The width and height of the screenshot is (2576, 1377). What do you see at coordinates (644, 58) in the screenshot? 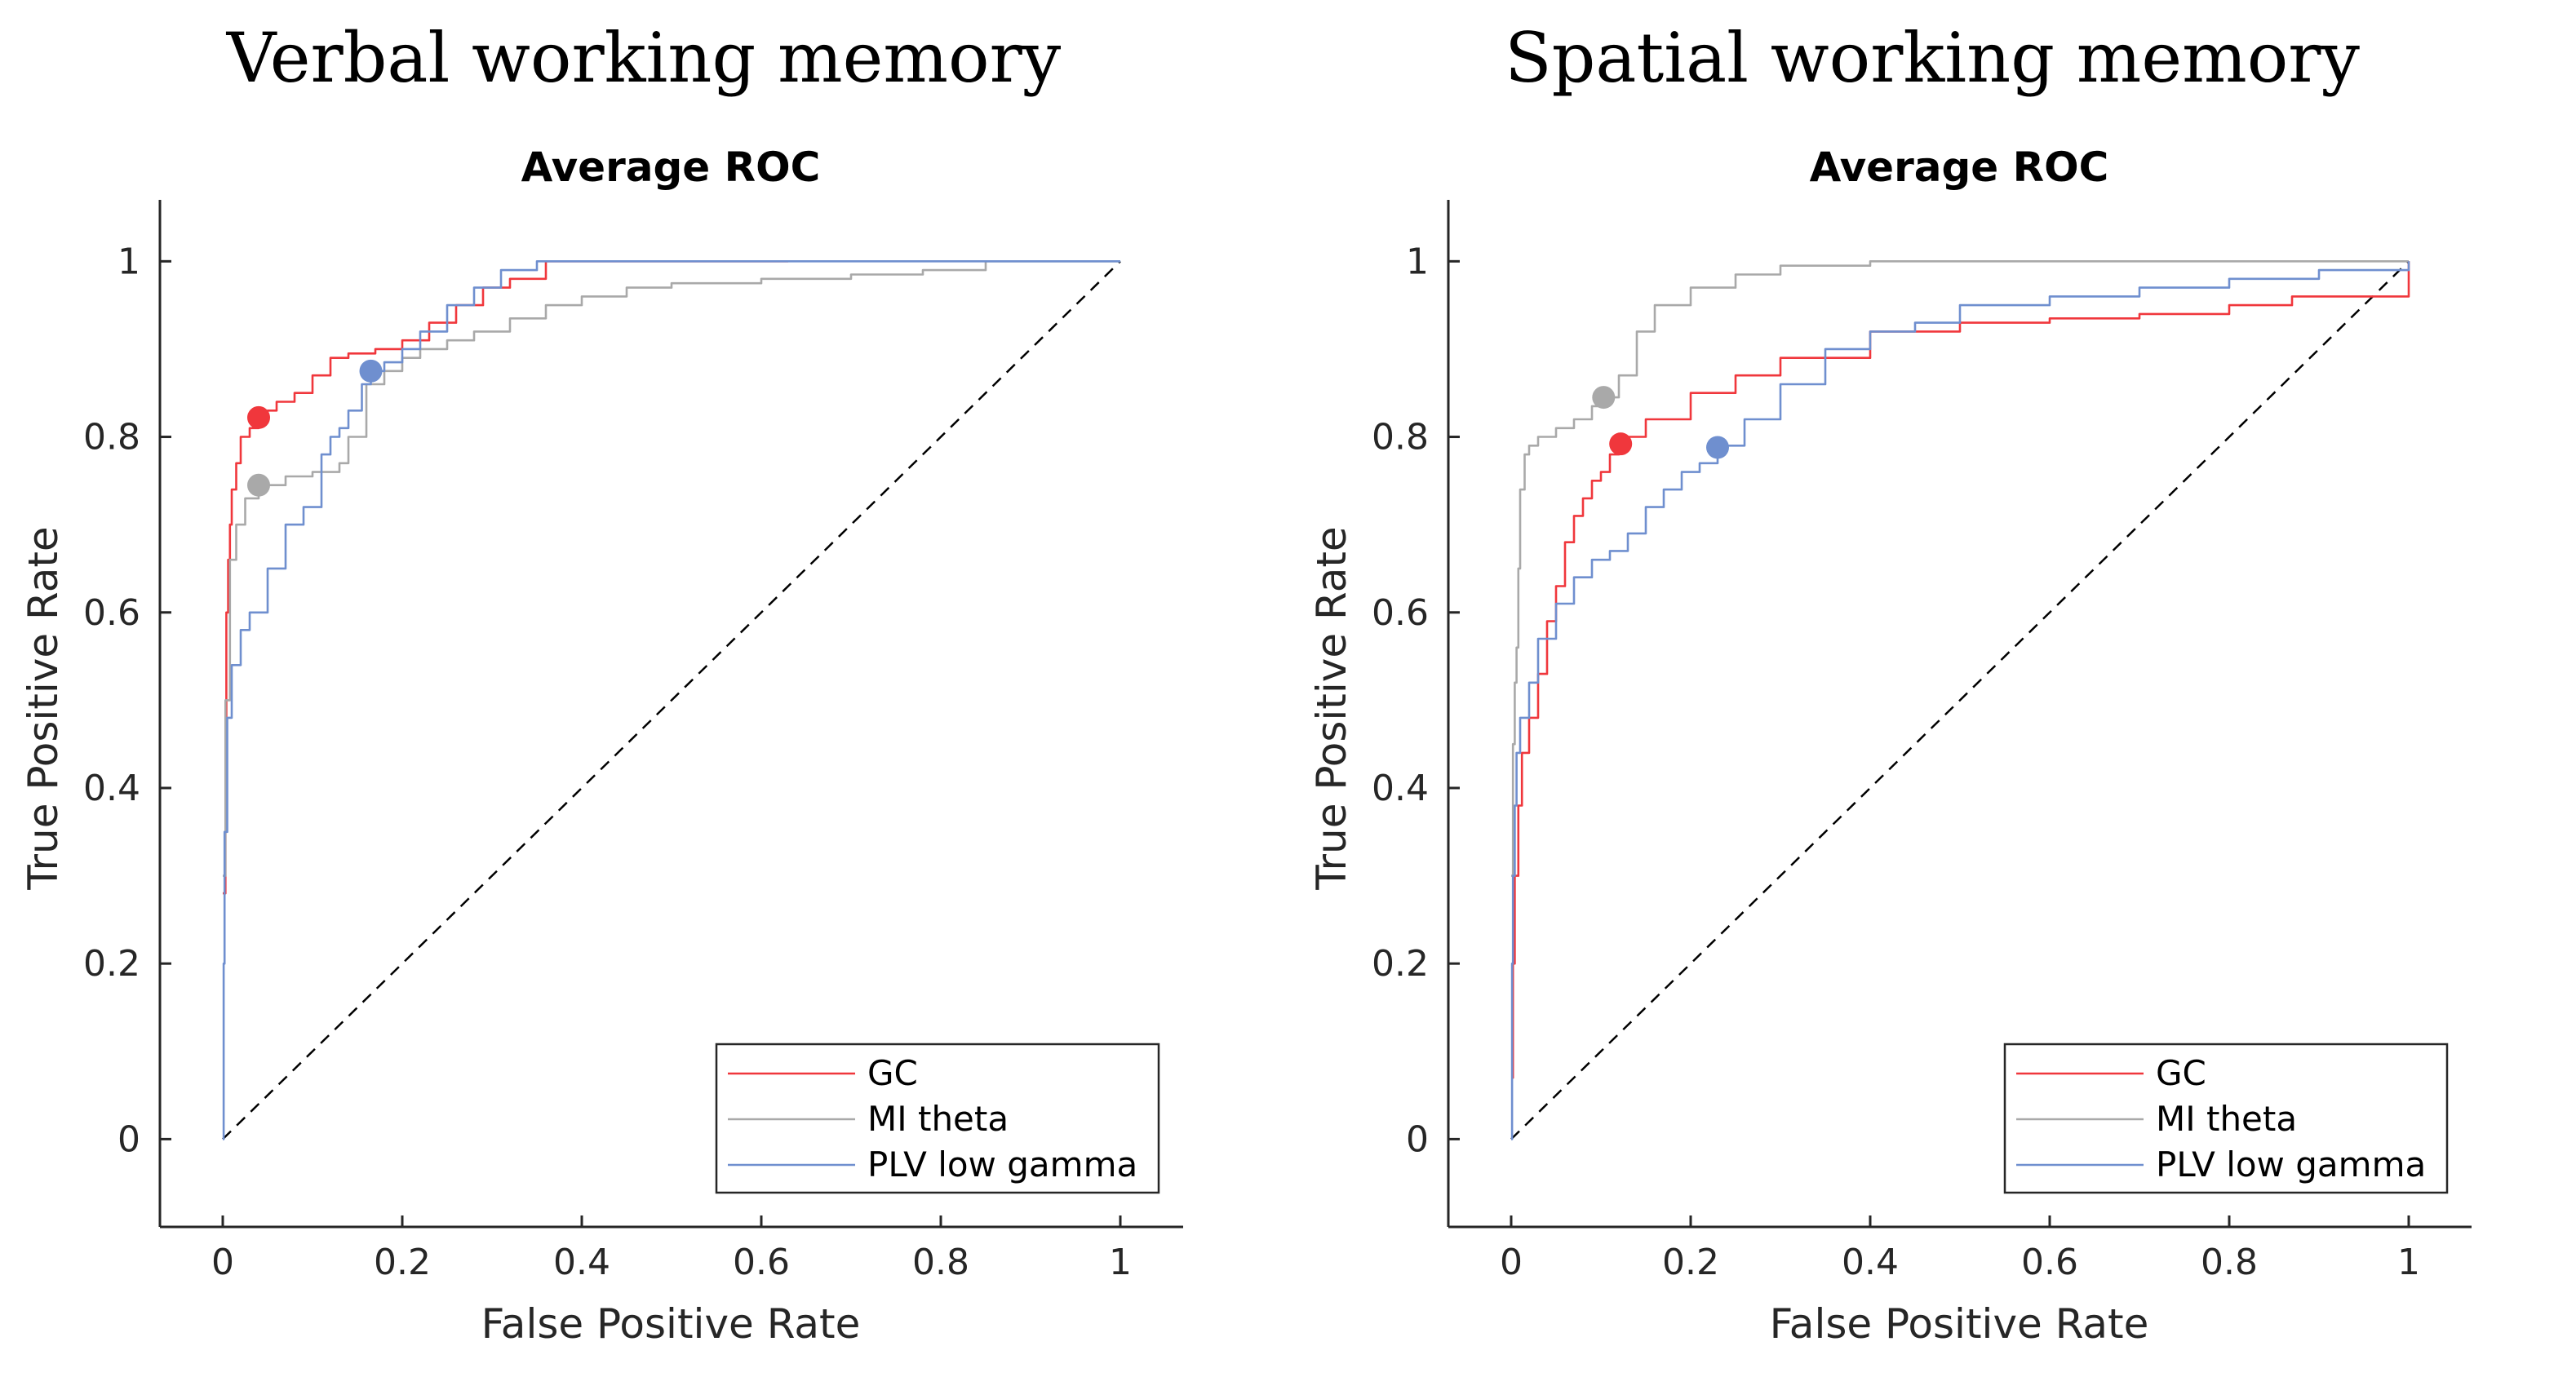
I see `panel-heading: Verbal working memory` at bounding box center [644, 58].